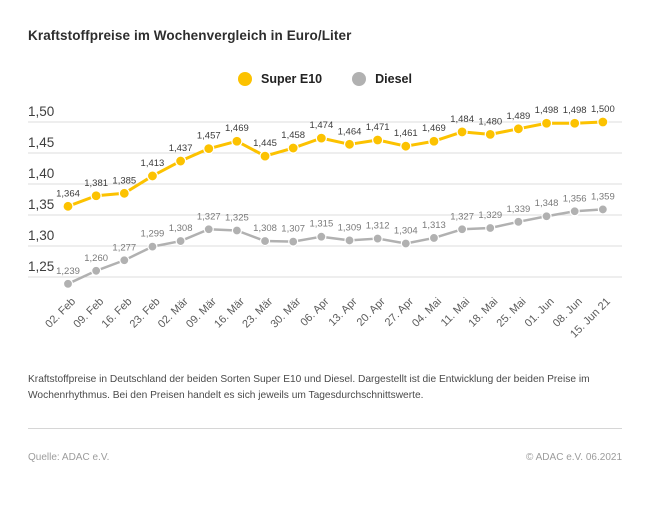 The image size is (650, 518). Describe the element at coordinates (359, 79) in the screenshot. I see `legend-dot-diesel` at that location.